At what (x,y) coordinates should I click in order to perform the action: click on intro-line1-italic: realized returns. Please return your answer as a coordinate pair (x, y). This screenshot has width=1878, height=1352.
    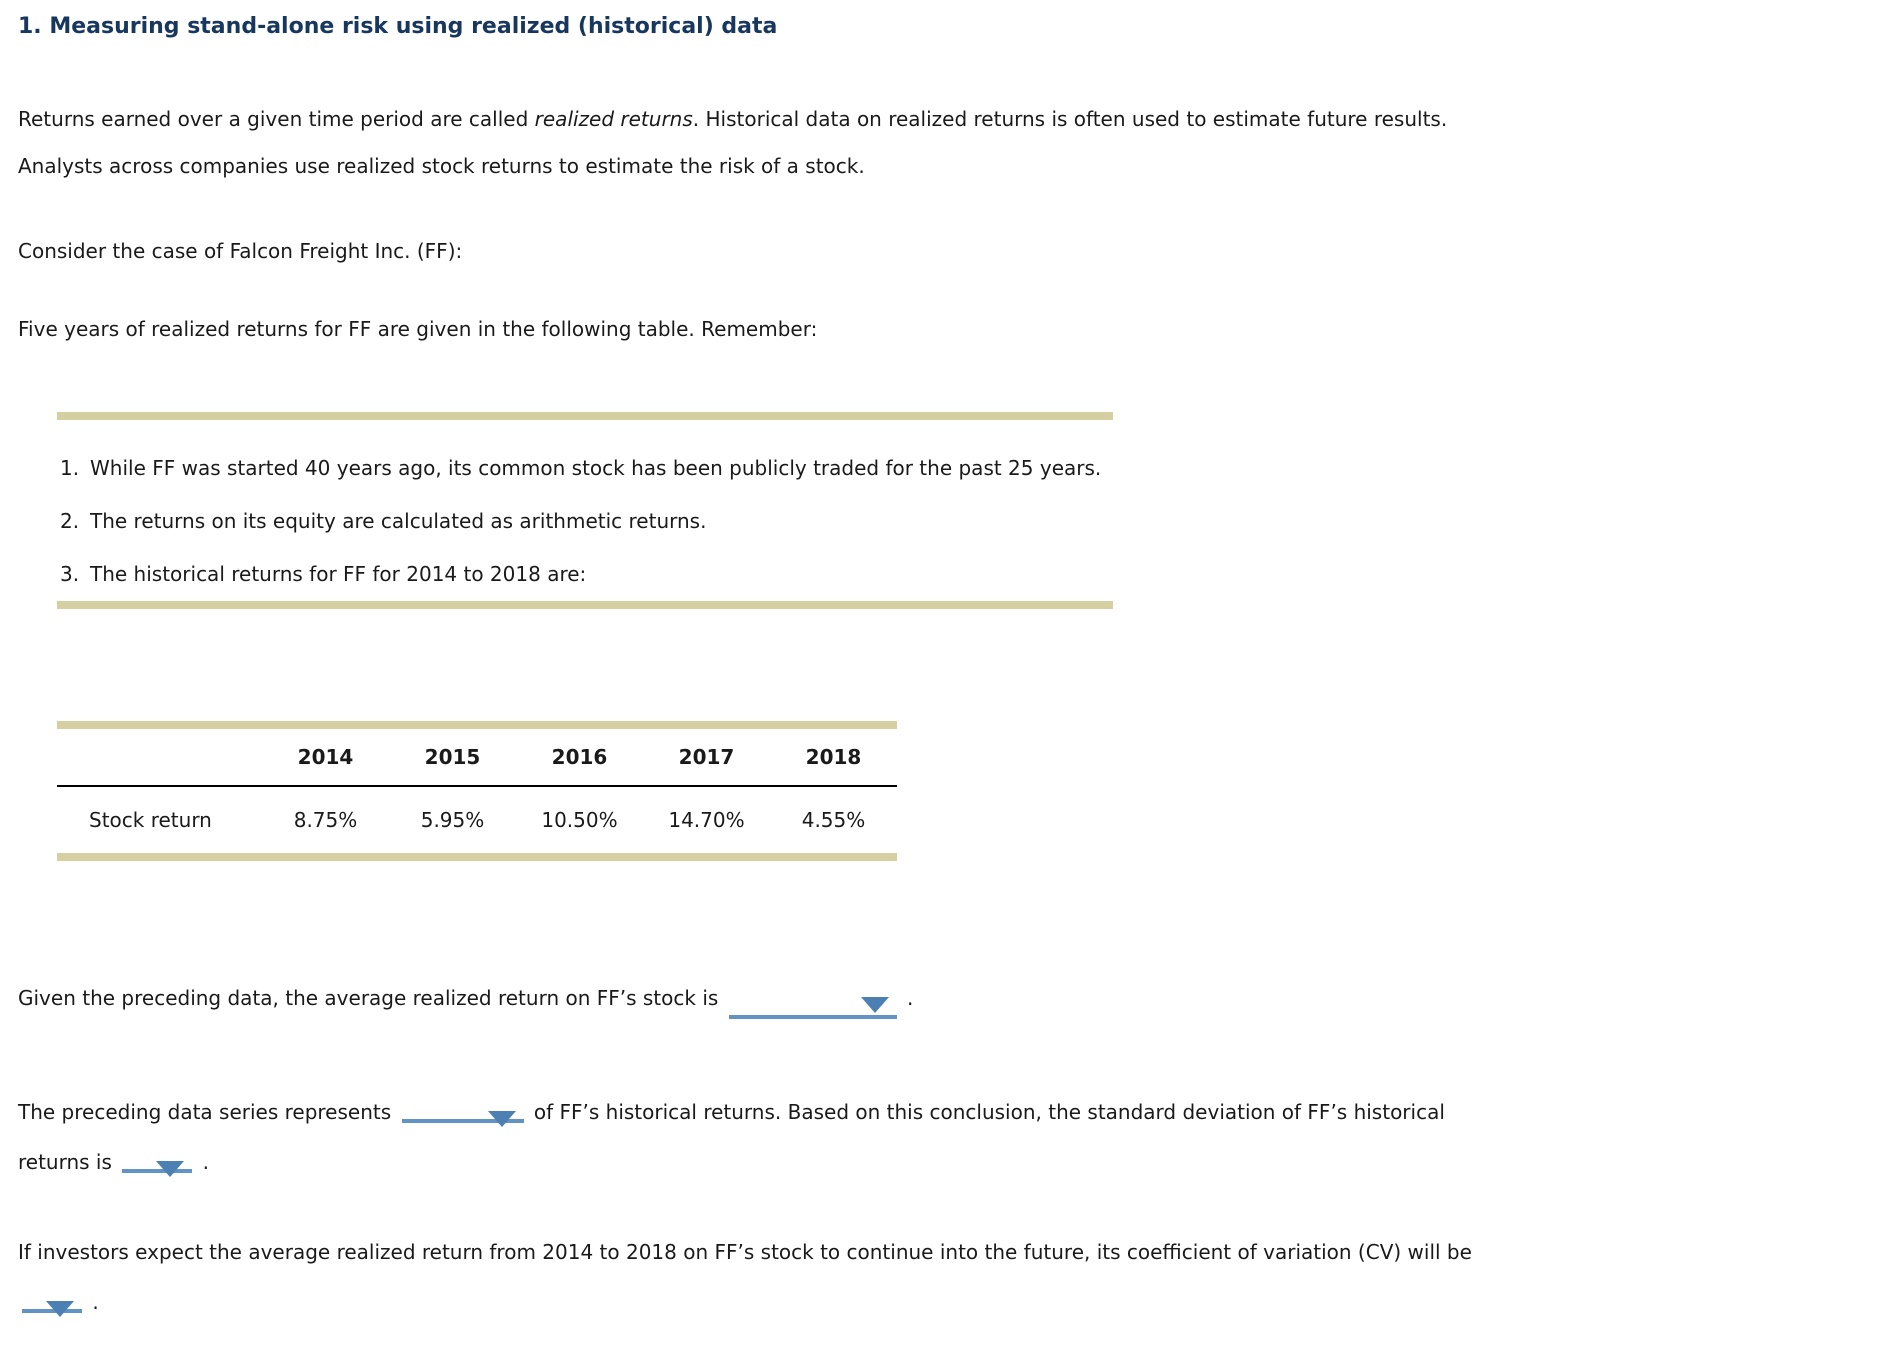
    Looking at the image, I should click on (613, 119).